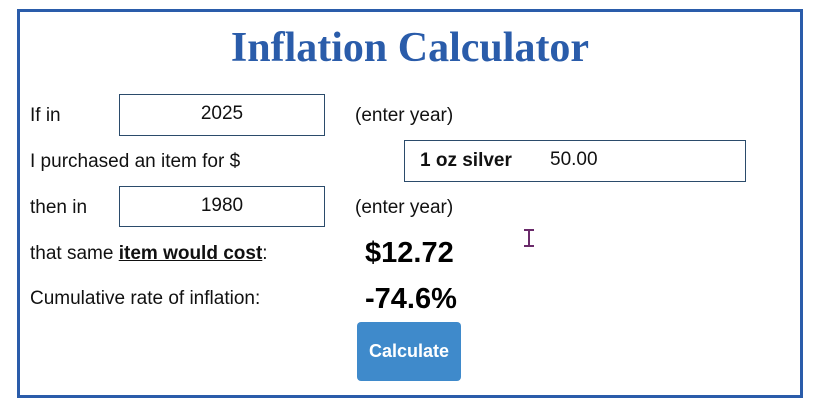 The width and height of the screenshot is (814, 410). Describe the element at coordinates (222, 115) in the screenshot. I see `year-input: 2025` at that location.